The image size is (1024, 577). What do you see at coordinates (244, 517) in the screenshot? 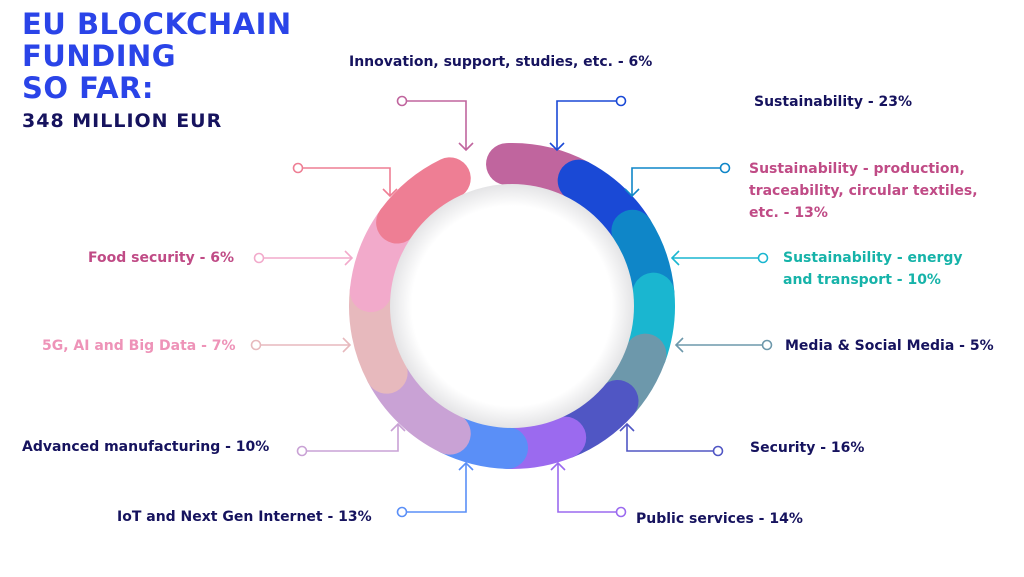
I see `segment-label-7: IoT and Next Gen Internet - 13%` at bounding box center [244, 517].